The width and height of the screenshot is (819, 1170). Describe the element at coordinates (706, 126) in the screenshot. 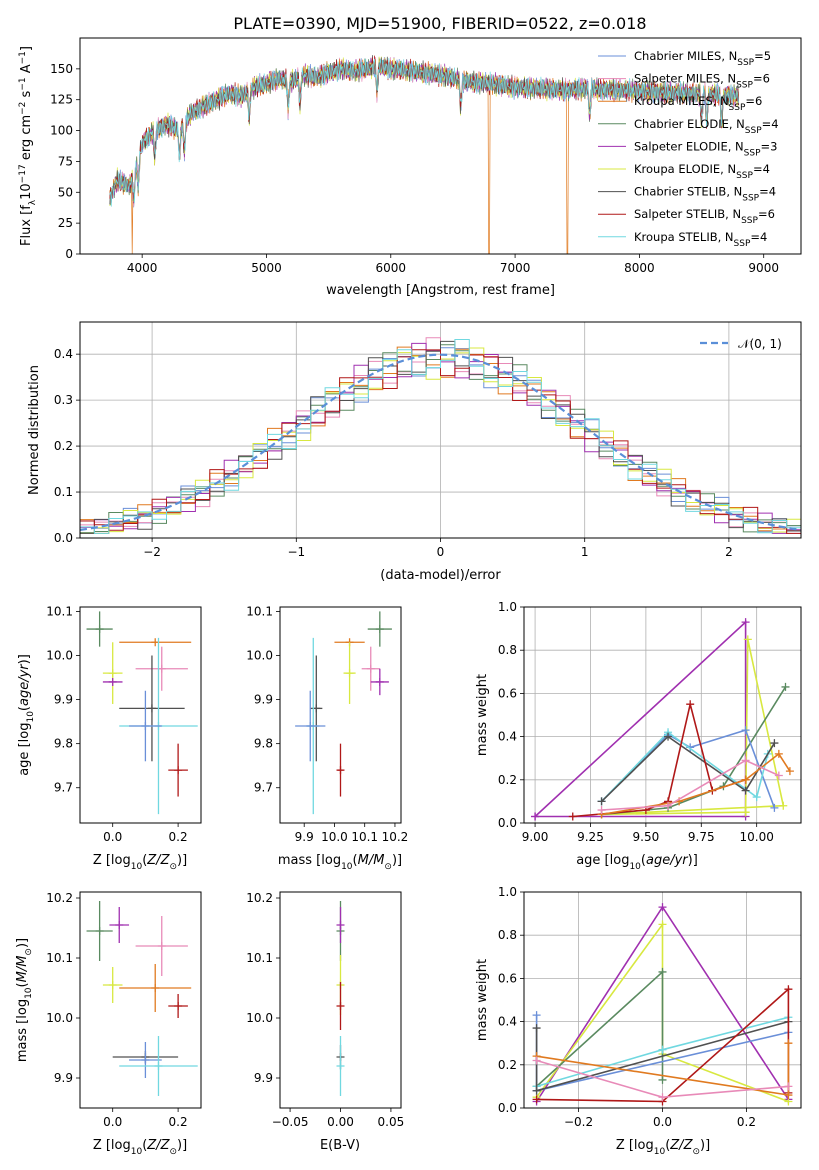

I see `legend-label: Chabrier ELODIE, NSSP=4` at that location.